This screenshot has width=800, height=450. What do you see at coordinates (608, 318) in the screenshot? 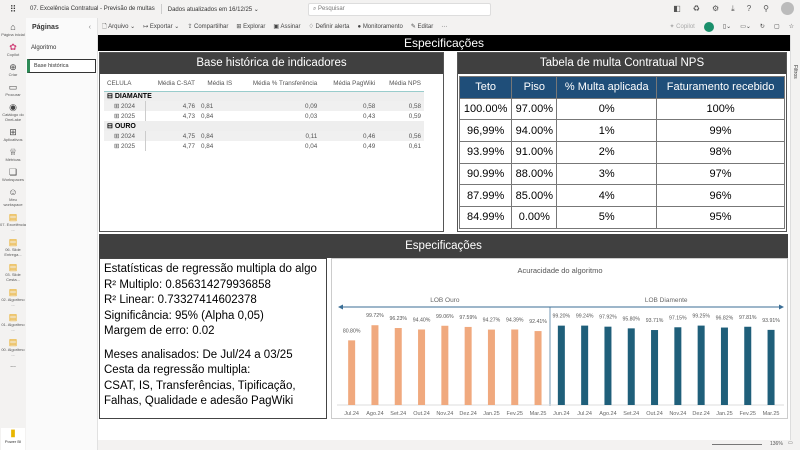
I see `data-label: 97.92%` at bounding box center [608, 318].